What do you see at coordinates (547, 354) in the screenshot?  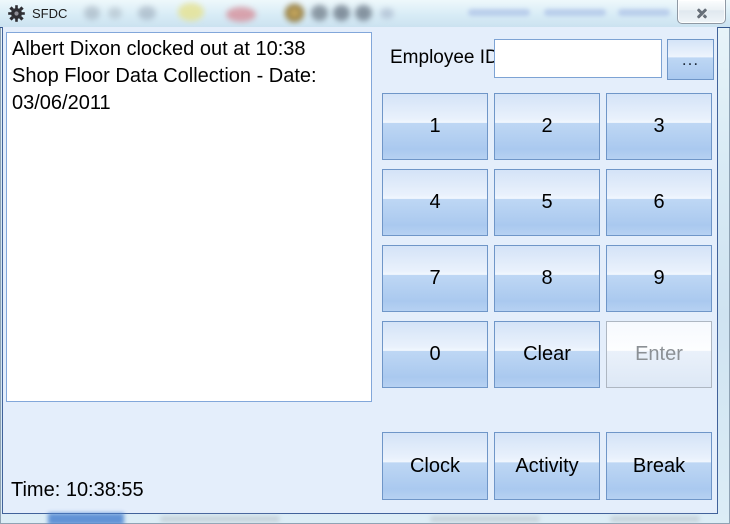 I see `clear-button: Clear` at bounding box center [547, 354].